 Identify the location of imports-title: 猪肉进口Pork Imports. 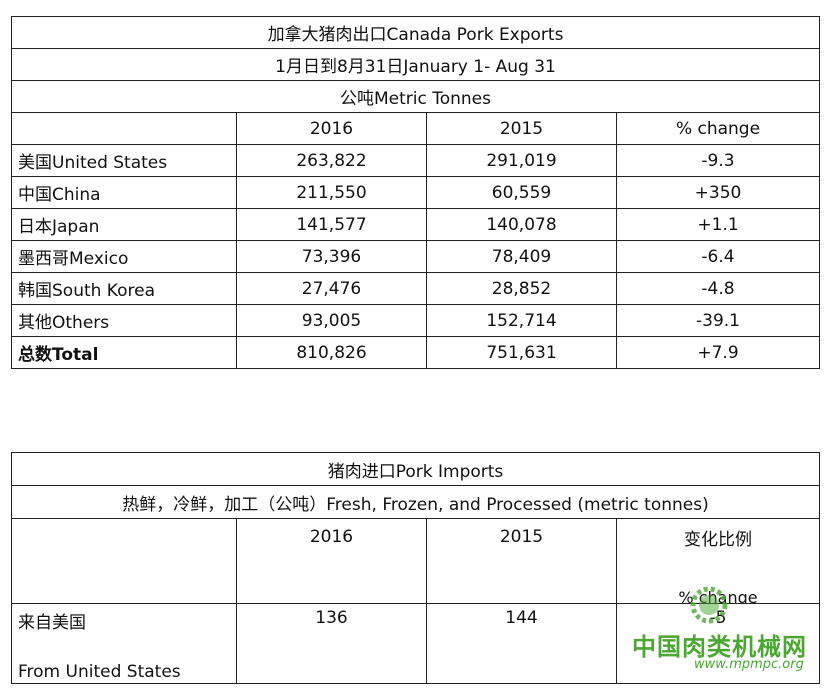
(415, 469).